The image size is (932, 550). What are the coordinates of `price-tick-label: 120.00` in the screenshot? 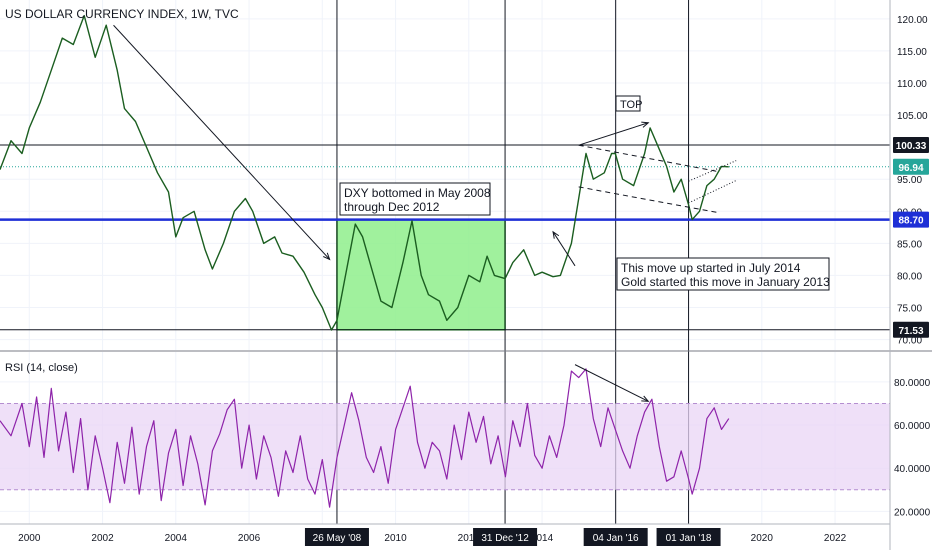 It's located at (912, 20).